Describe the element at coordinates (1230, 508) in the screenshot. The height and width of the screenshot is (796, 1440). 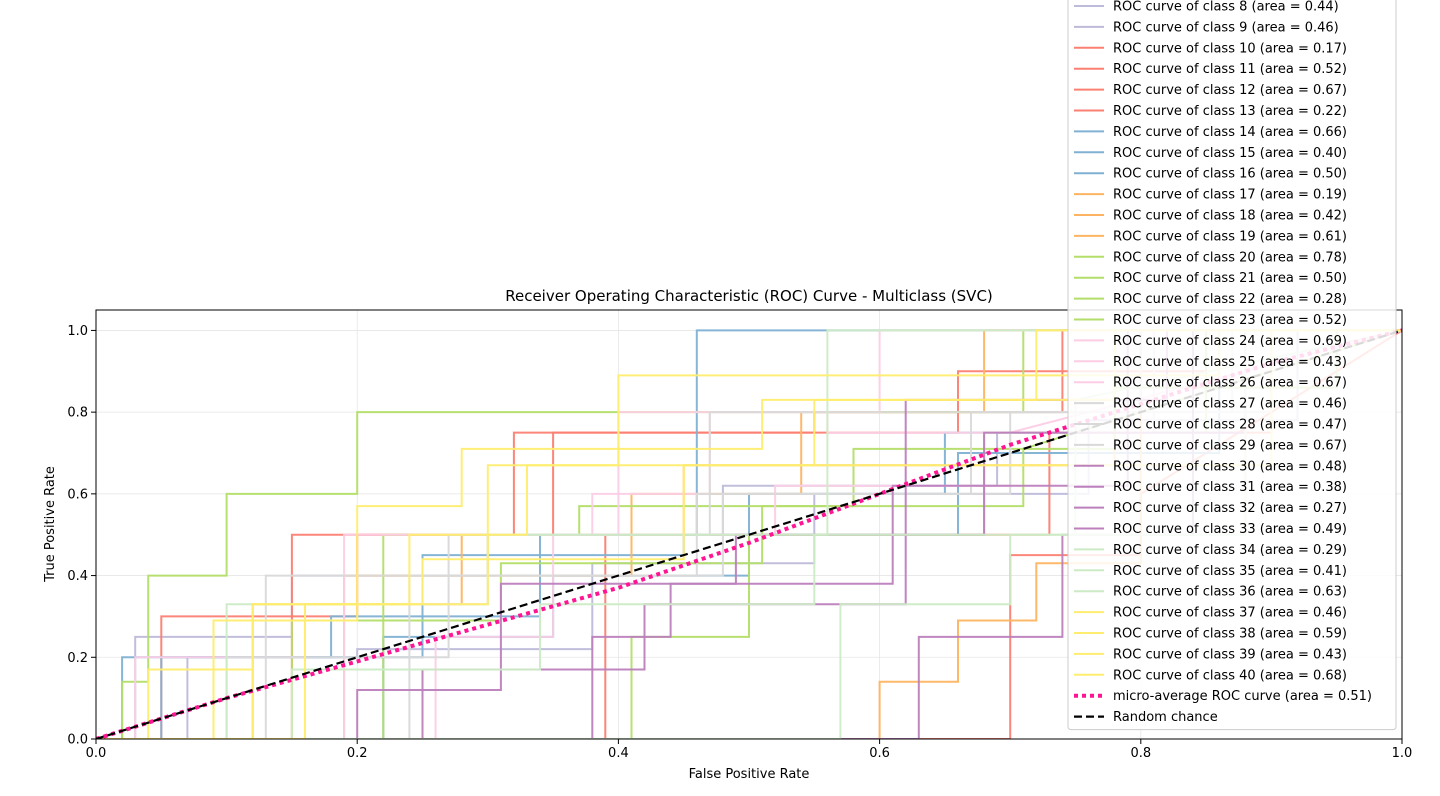
I see `legend-entry: ROC curve of class 32 (area = 0.27)` at that location.